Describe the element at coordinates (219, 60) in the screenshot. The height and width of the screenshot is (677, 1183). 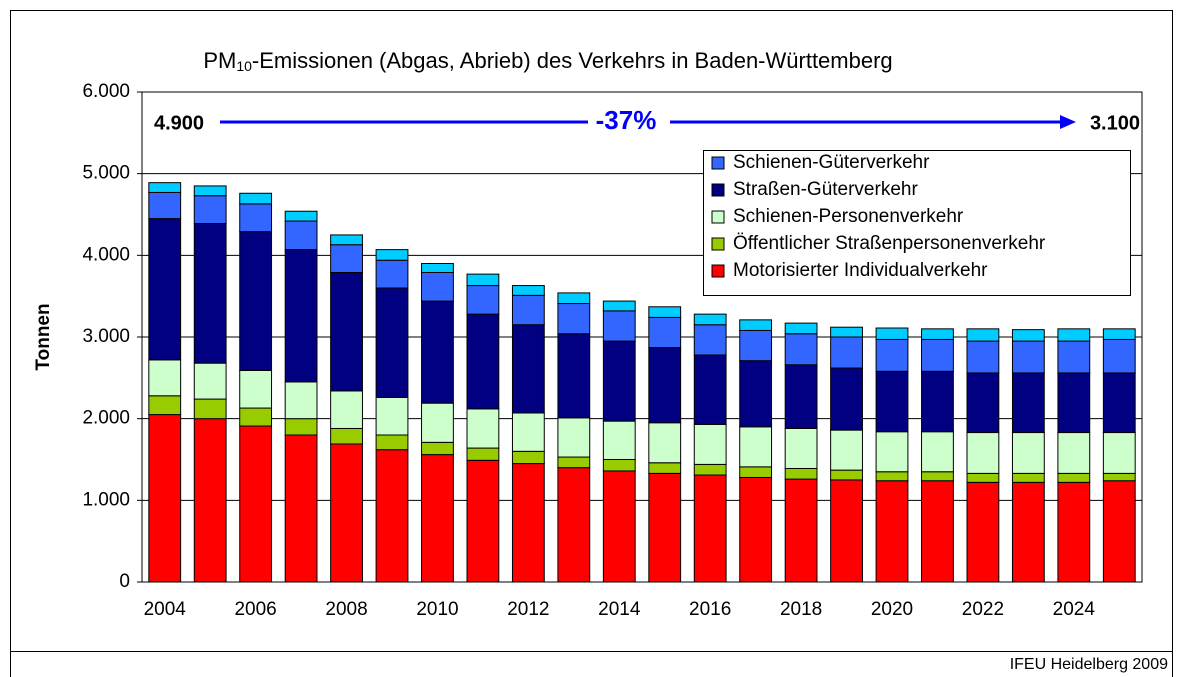
I see `title-part: PM` at that location.